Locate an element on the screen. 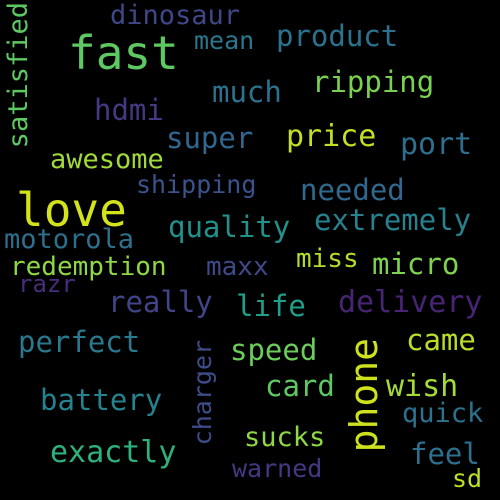 The height and width of the screenshot is (500, 500). word-life: life is located at coordinates (271, 306).